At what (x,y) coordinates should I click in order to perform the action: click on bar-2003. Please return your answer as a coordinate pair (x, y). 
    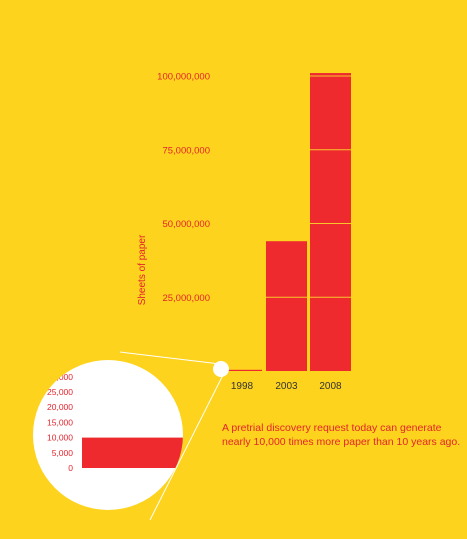
    Looking at the image, I should click on (286, 306).